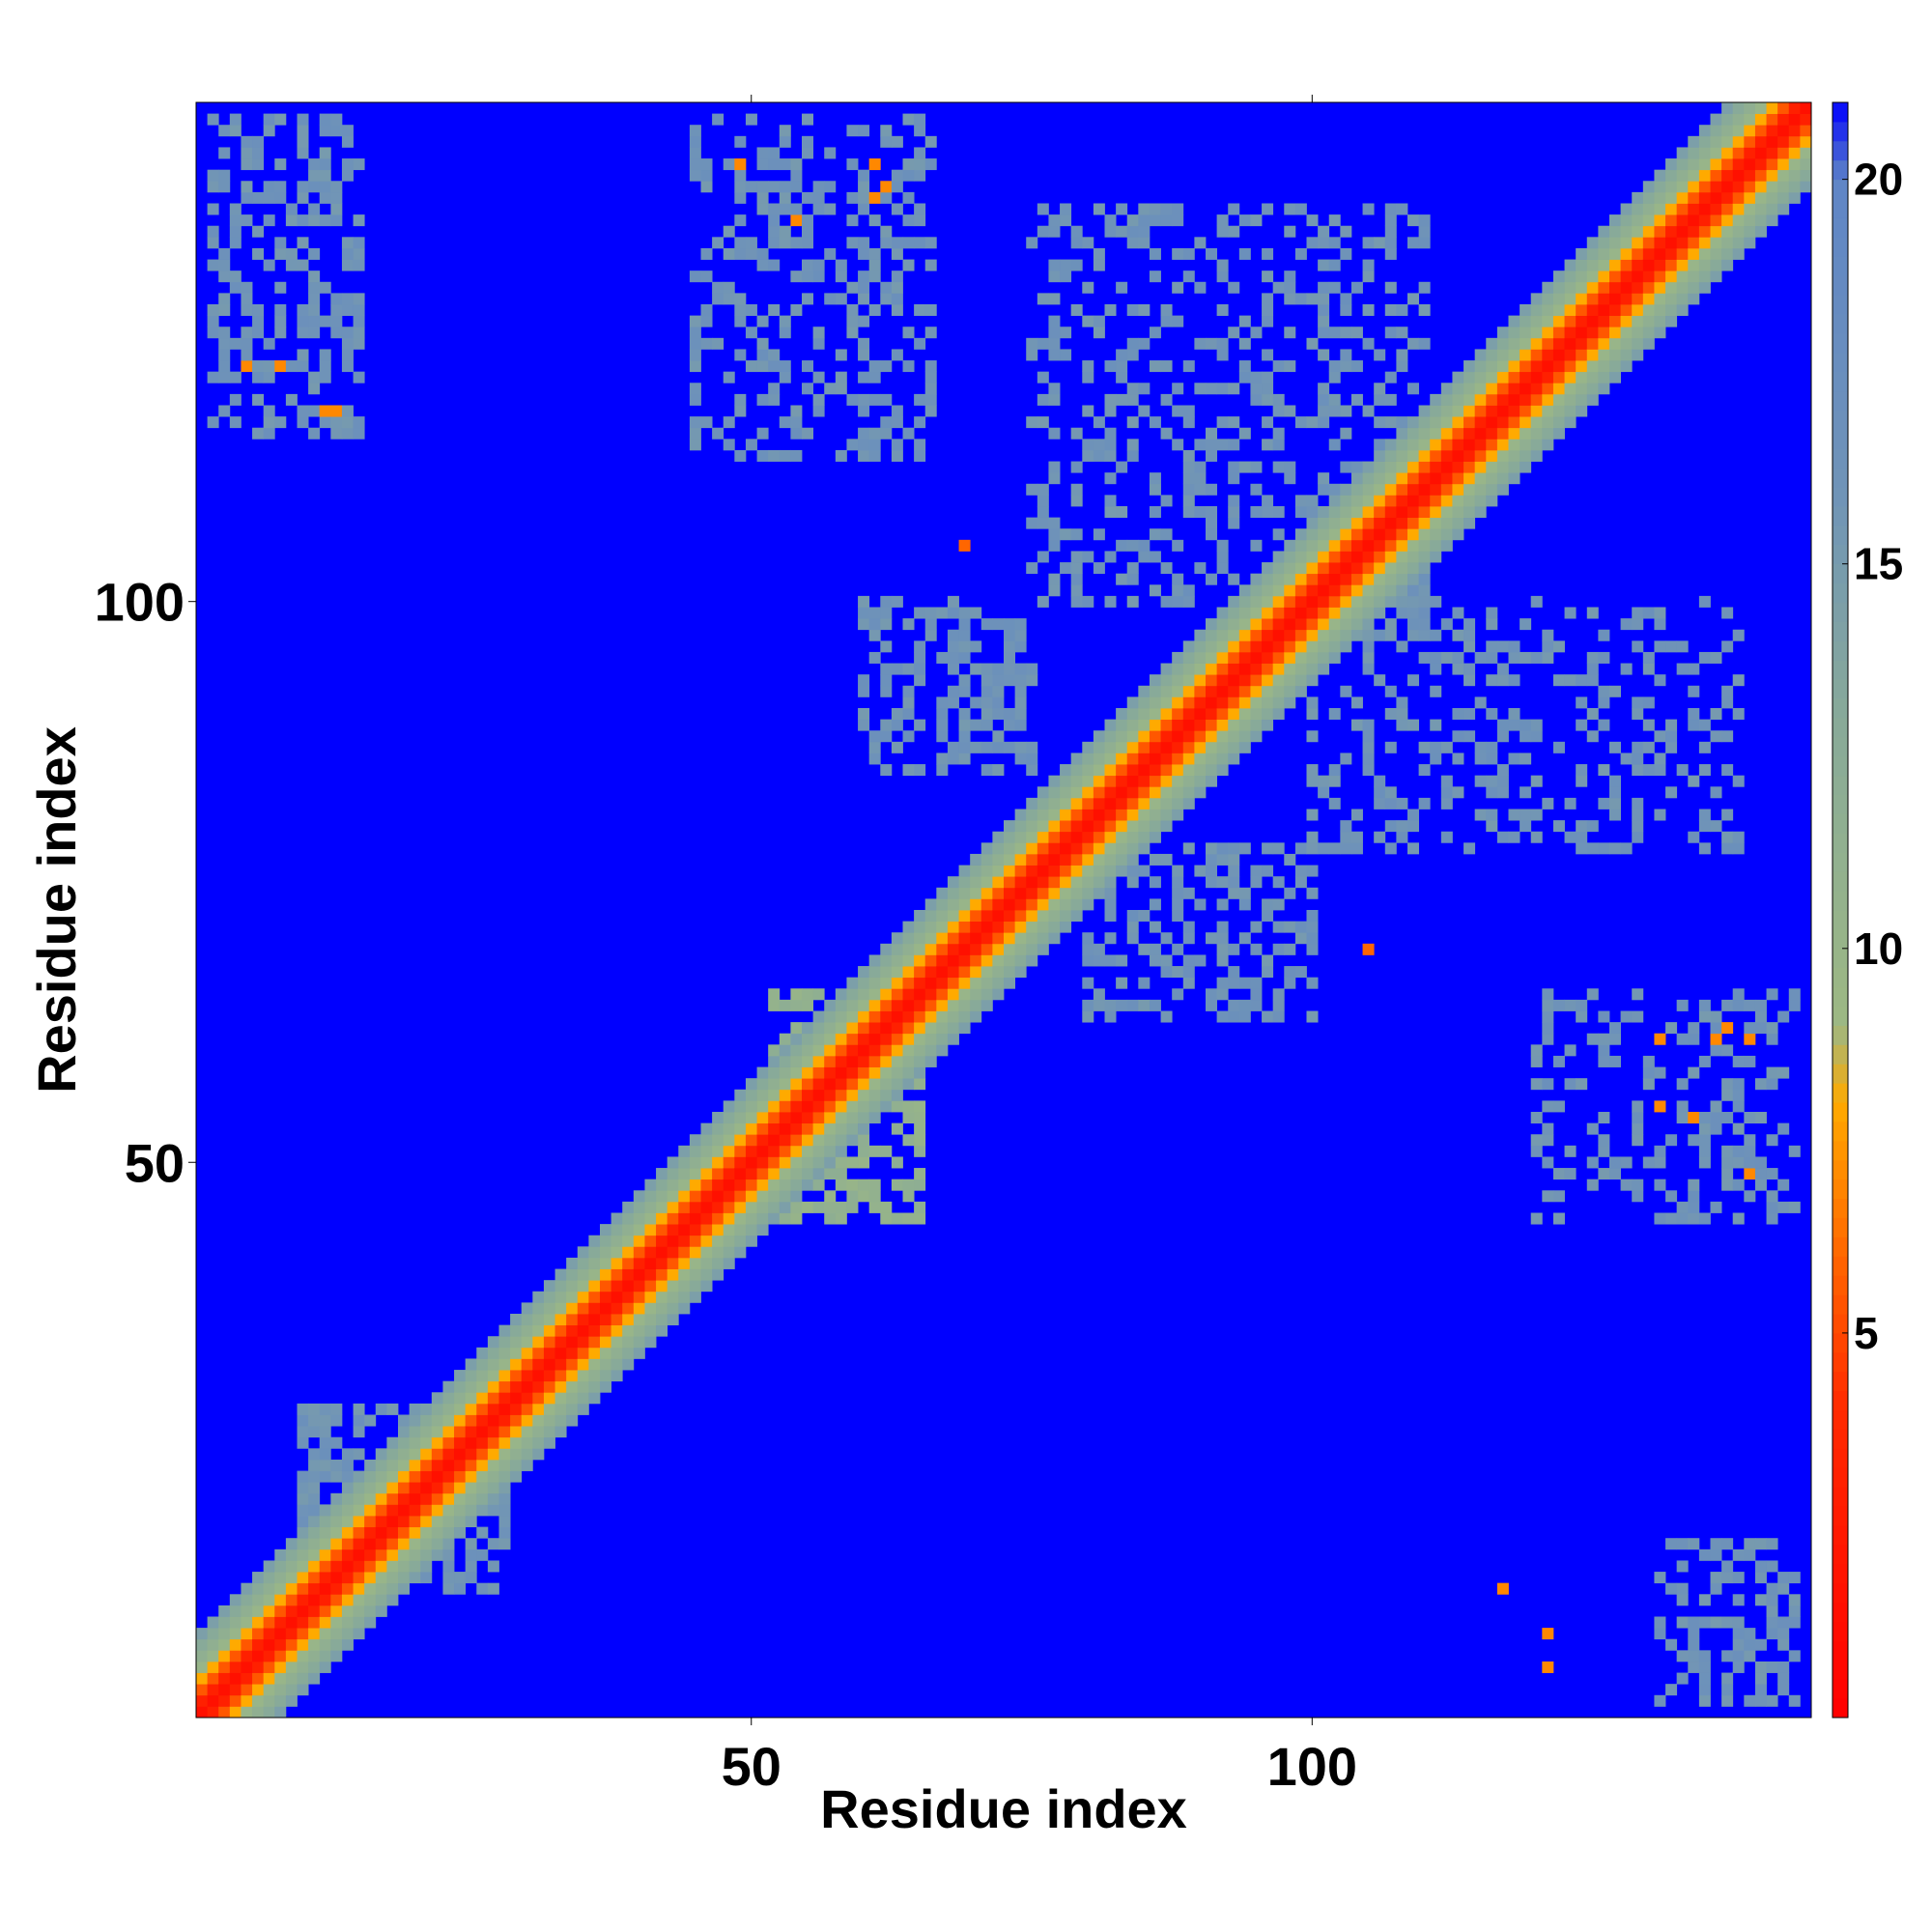 This screenshot has width=1932, height=1932. What do you see at coordinates (1840, 1419) in the screenshot?
I see `colorbar-segment` at bounding box center [1840, 1419].